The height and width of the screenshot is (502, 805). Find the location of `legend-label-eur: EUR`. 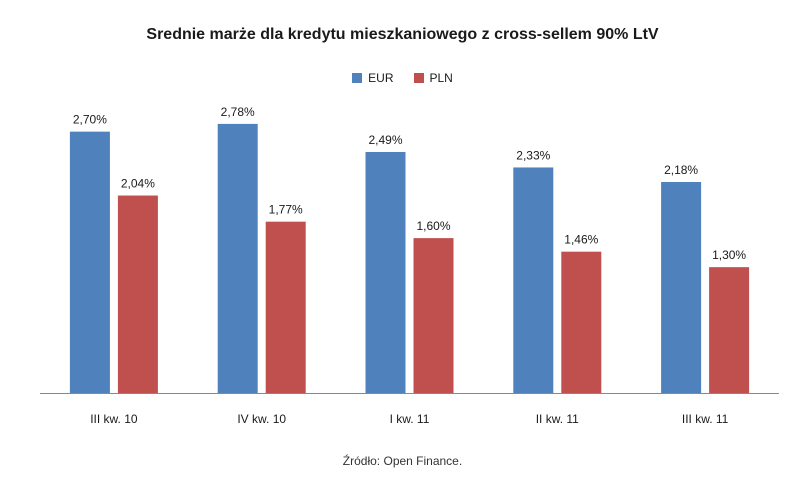

legend-label-eur: EUR is located at coordinates (381, 78).